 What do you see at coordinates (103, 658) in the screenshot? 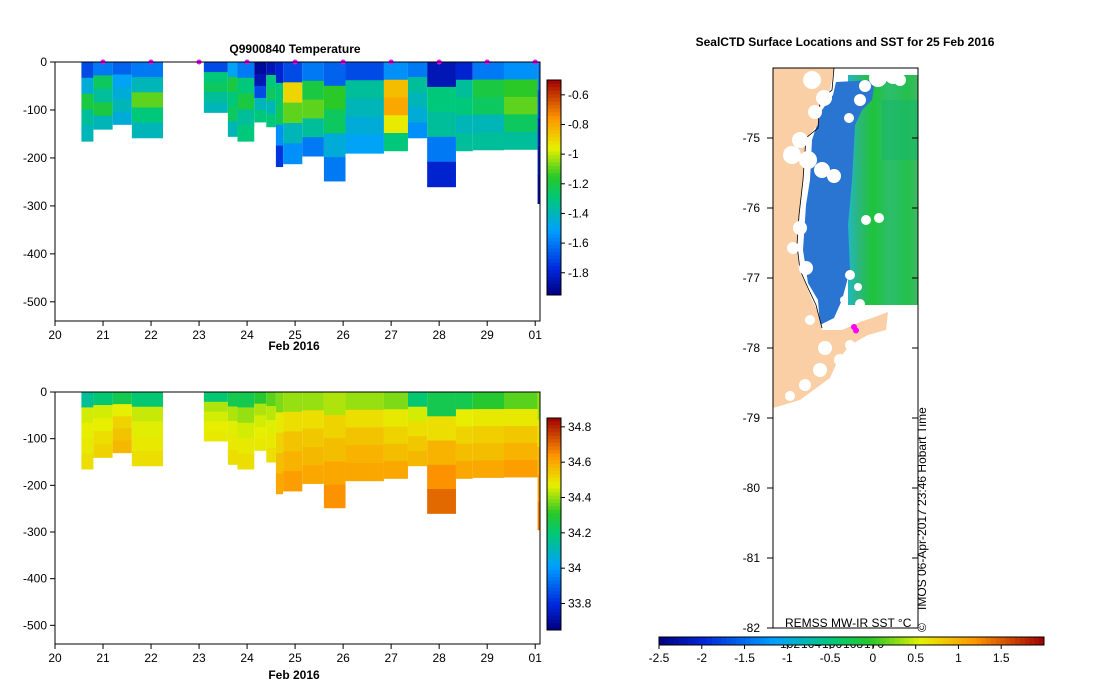
I see `x-tick-label: 21` at bounding box center [103, 658].